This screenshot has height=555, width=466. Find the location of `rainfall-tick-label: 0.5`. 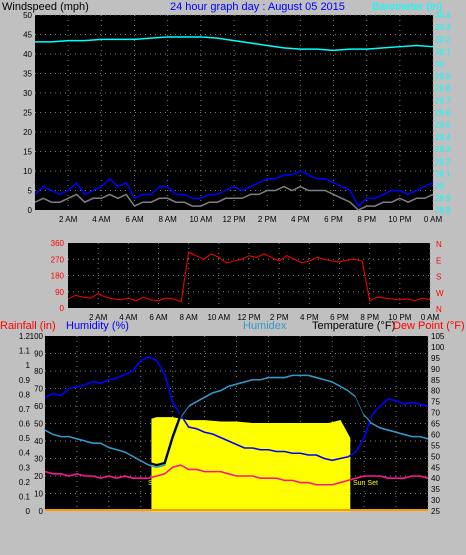

rainfall-tick-label: 0.5 is located at coordinates (25, 438).